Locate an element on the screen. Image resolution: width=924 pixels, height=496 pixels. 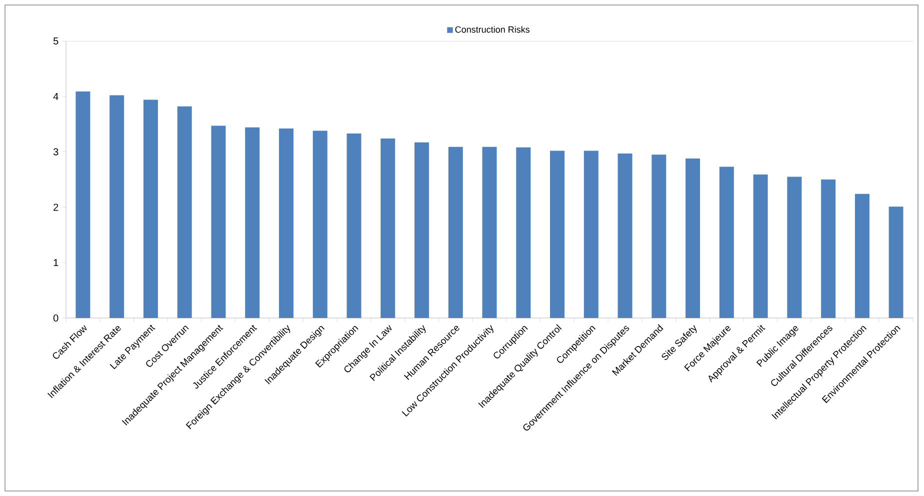
y-tick-label: 5 is located at coordinates (55, 41).